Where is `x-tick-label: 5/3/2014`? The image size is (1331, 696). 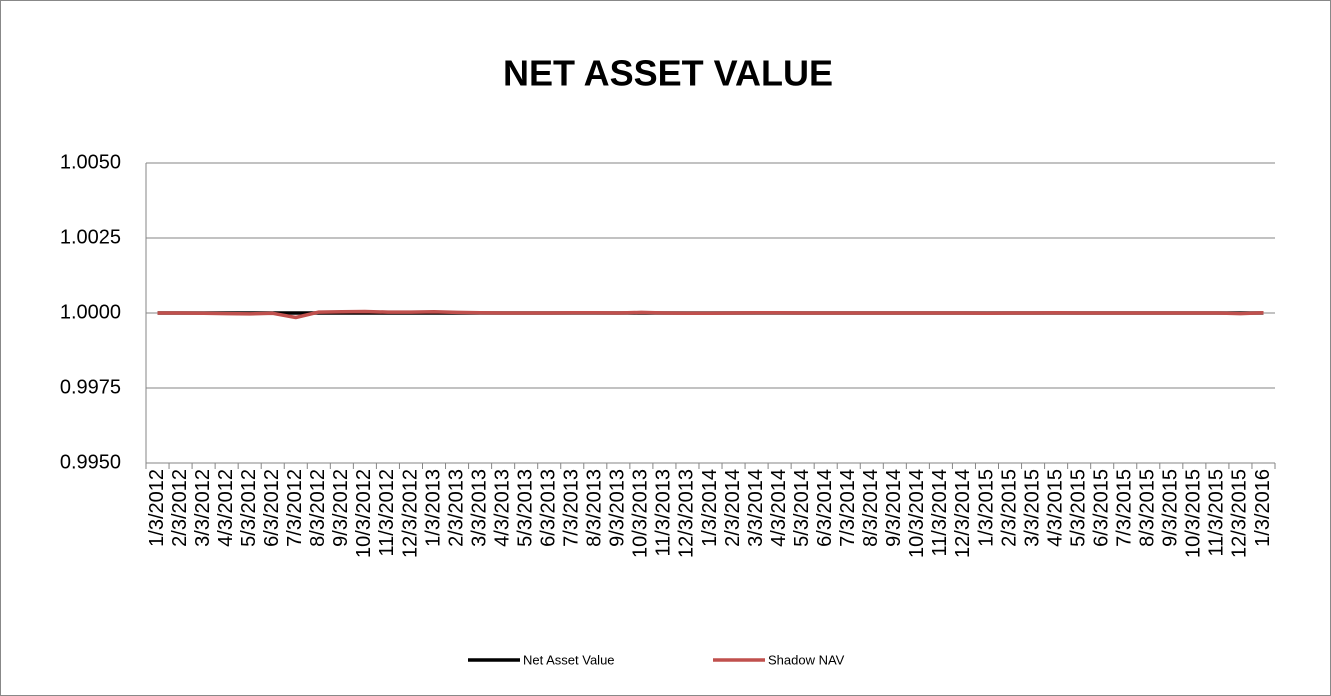
x-tick-label: 5/3/2014 is located at coordinates (802, 508).